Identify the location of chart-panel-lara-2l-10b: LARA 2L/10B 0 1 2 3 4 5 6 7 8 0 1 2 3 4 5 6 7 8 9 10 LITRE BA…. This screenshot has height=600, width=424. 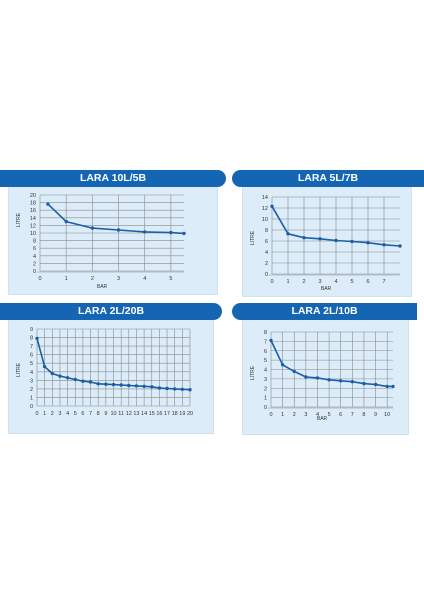
(324, 369).